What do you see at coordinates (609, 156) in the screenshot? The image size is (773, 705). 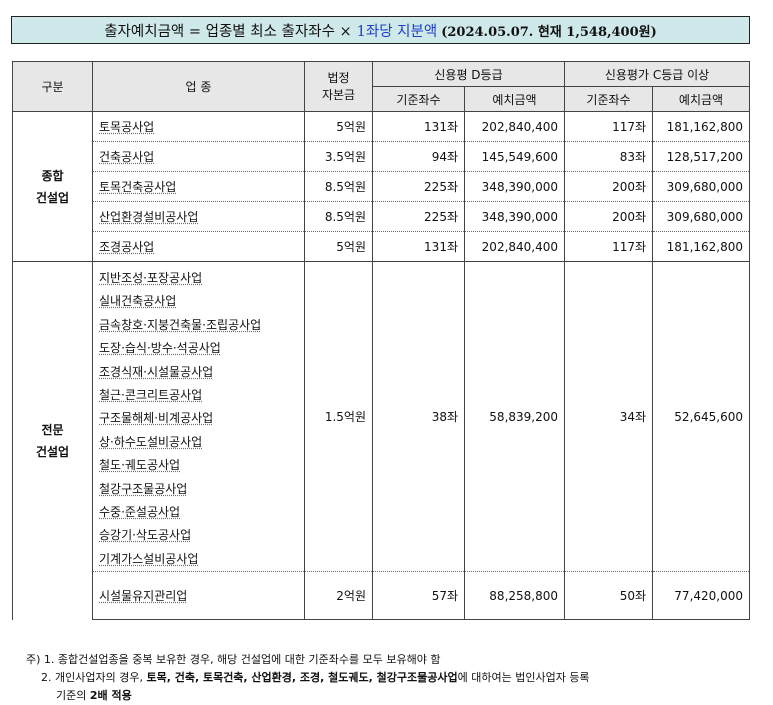 I see `c-units: 83좌` at bounding box center [609, 156].